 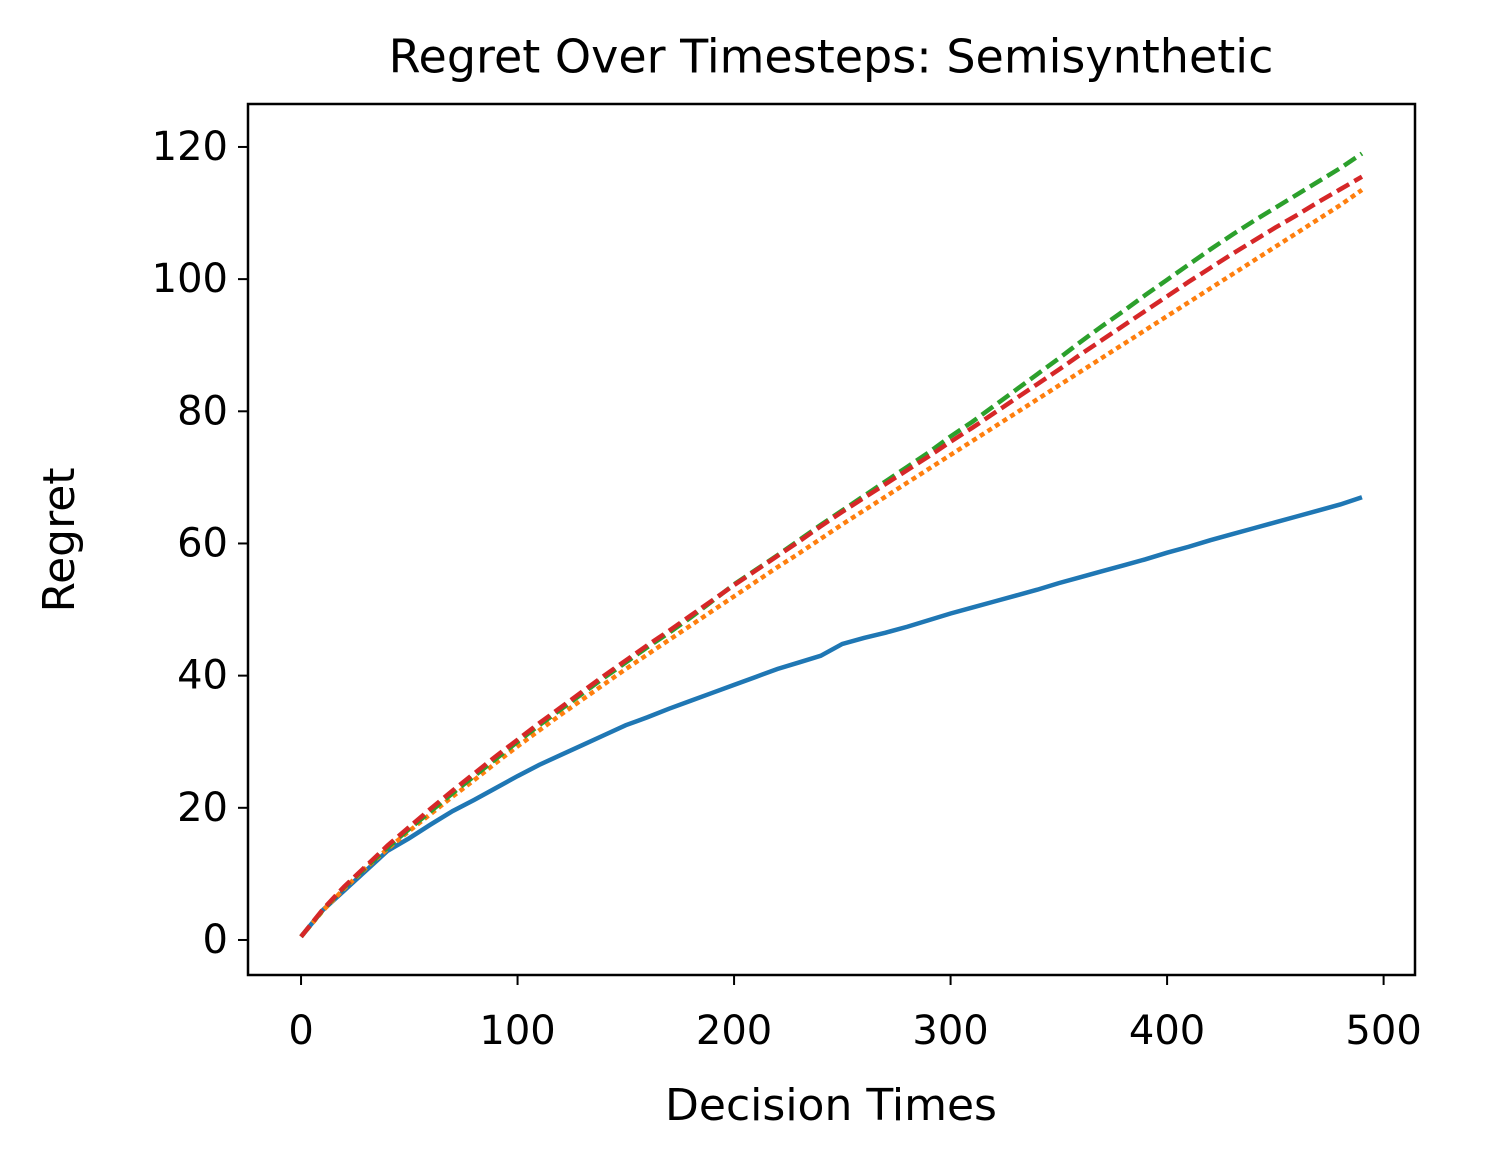 I want to click on chart-title: Regret Over Timesteps: Semisynthetic, so click(x=831, y=57).